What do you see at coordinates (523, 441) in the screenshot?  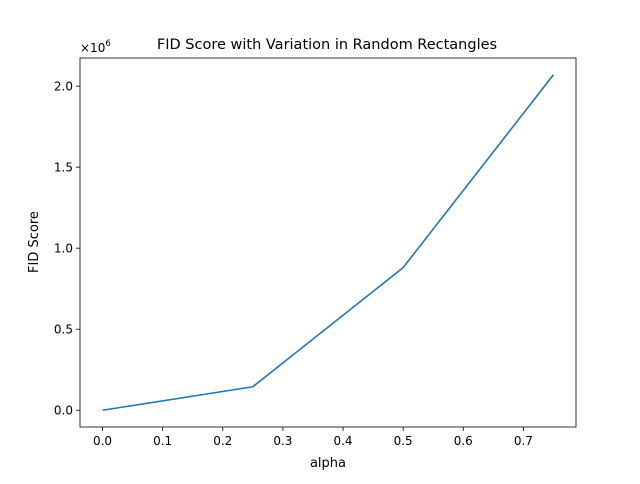 I see `x-tick-label: 0.7` at bounding box center [523, 441].